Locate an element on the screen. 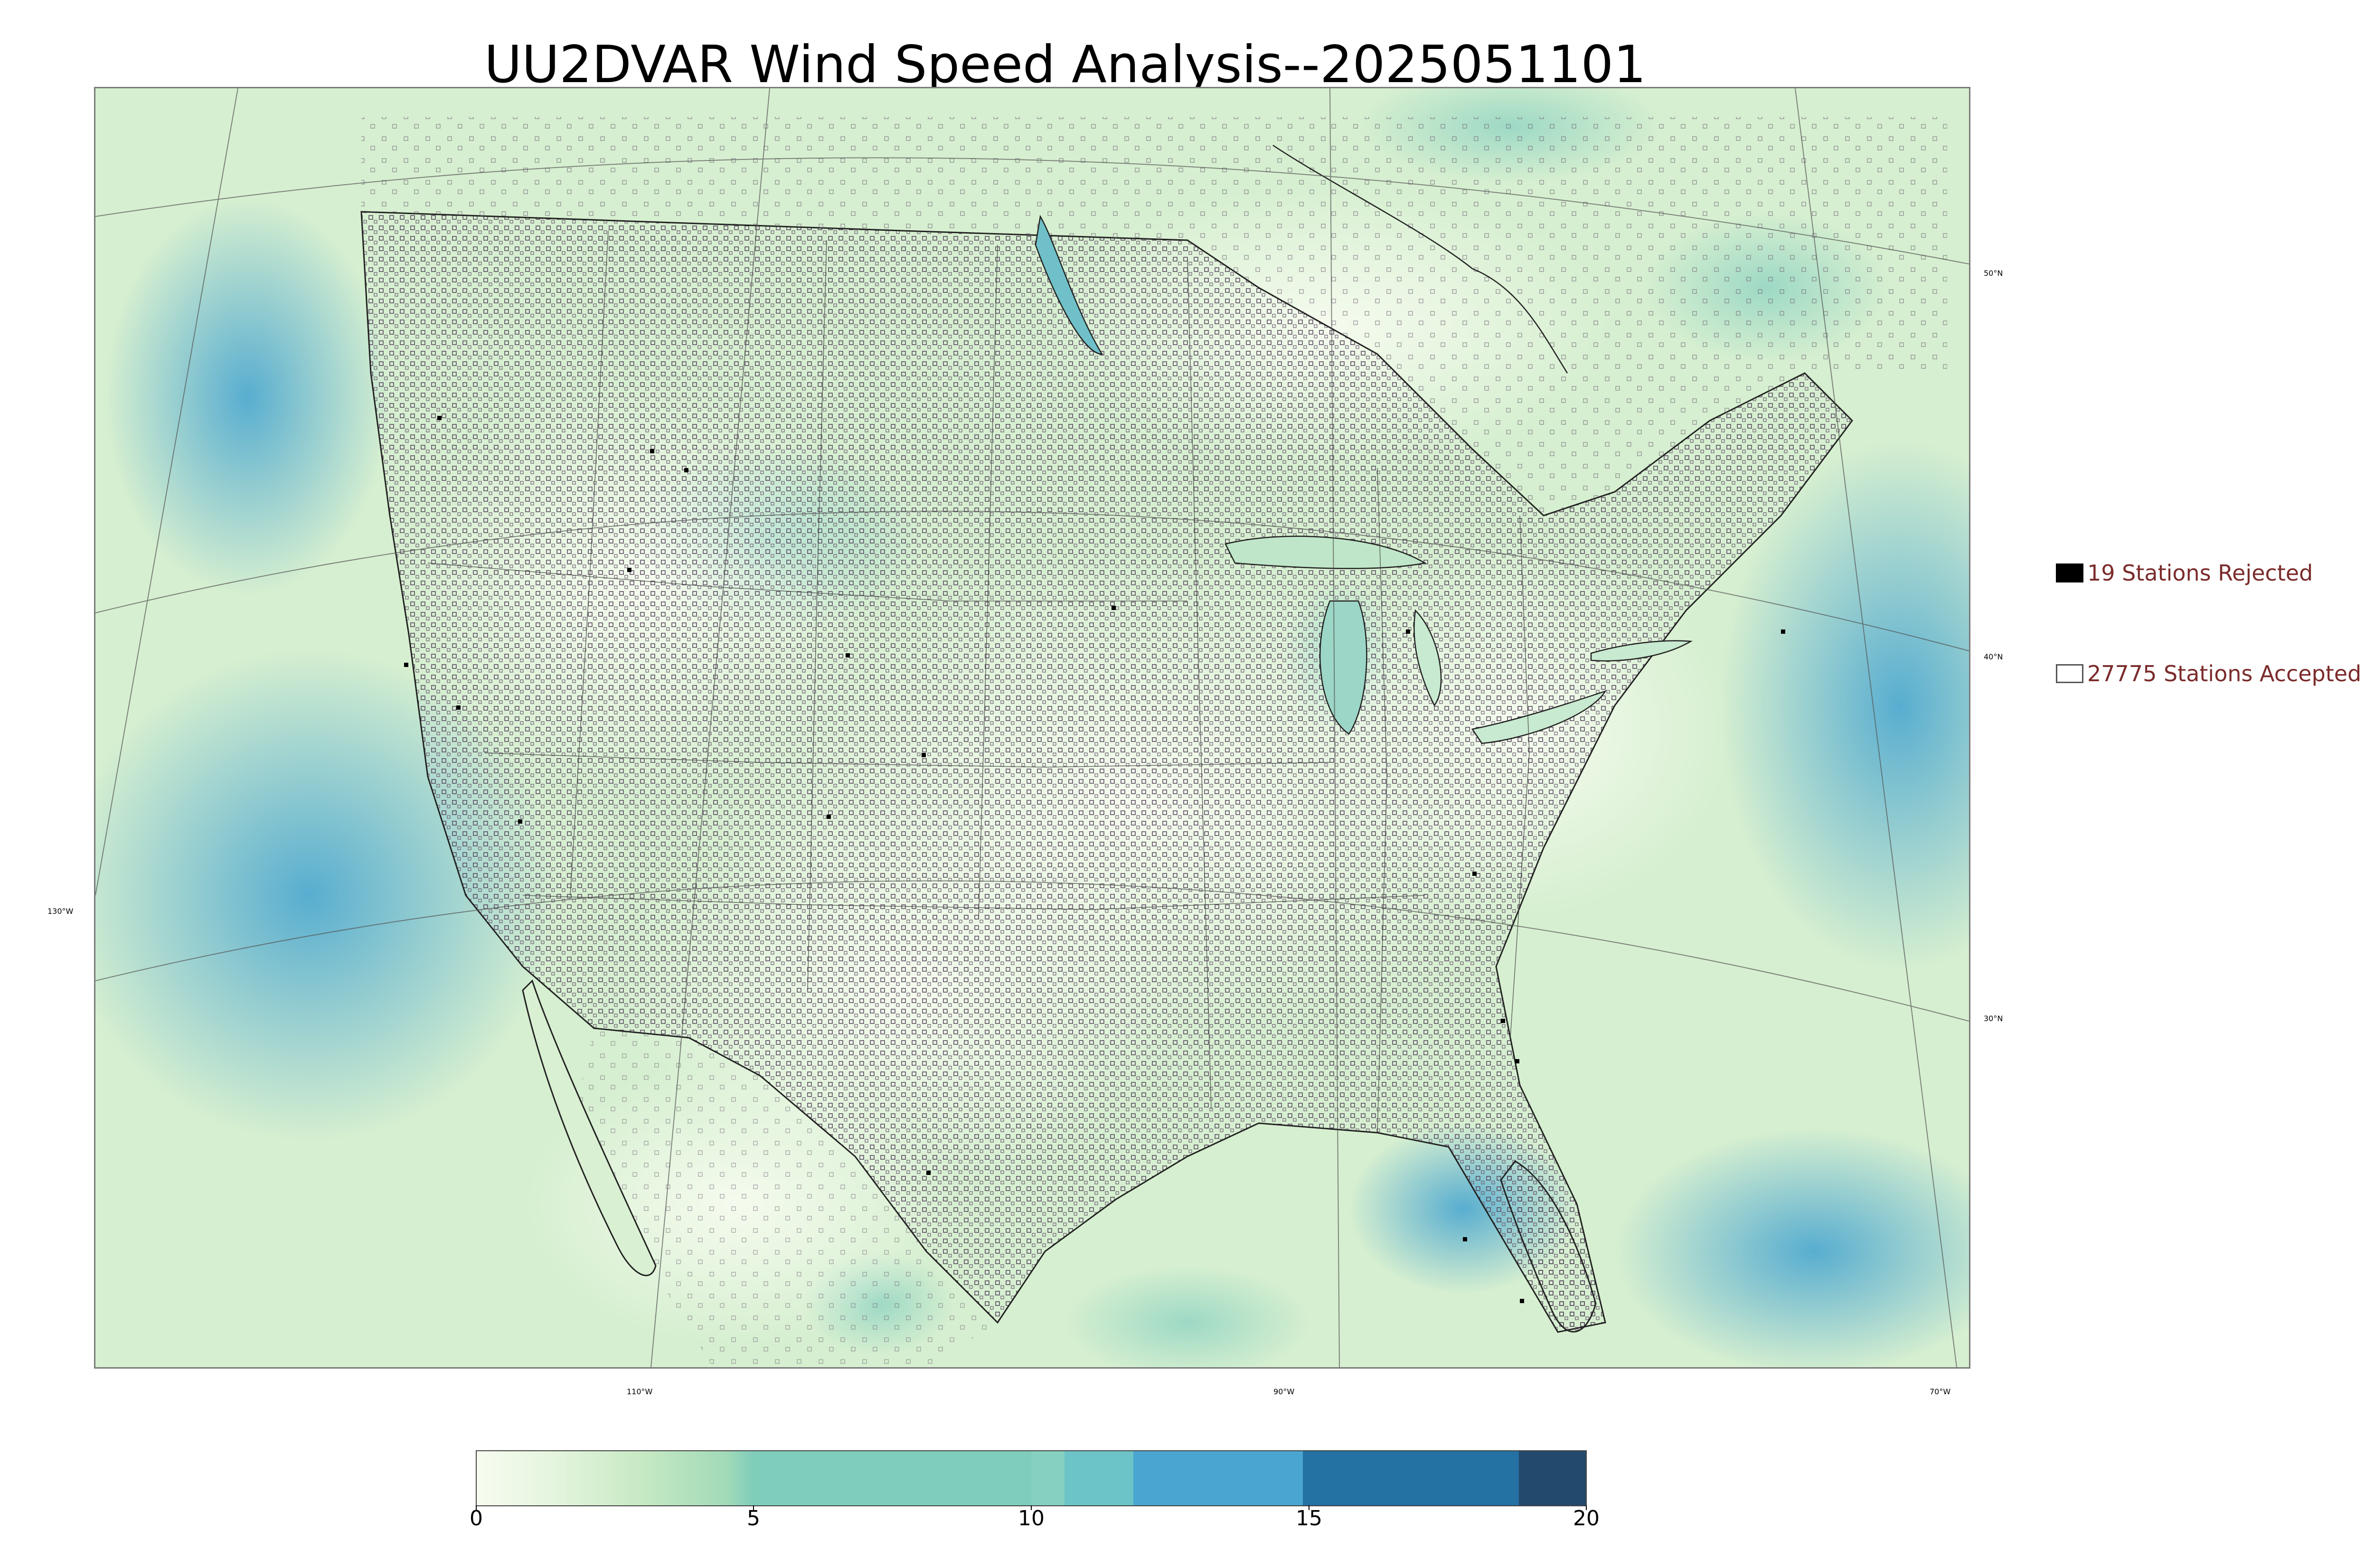  lon-label-70w: 70°W is located at coordinates (1940, 1391).